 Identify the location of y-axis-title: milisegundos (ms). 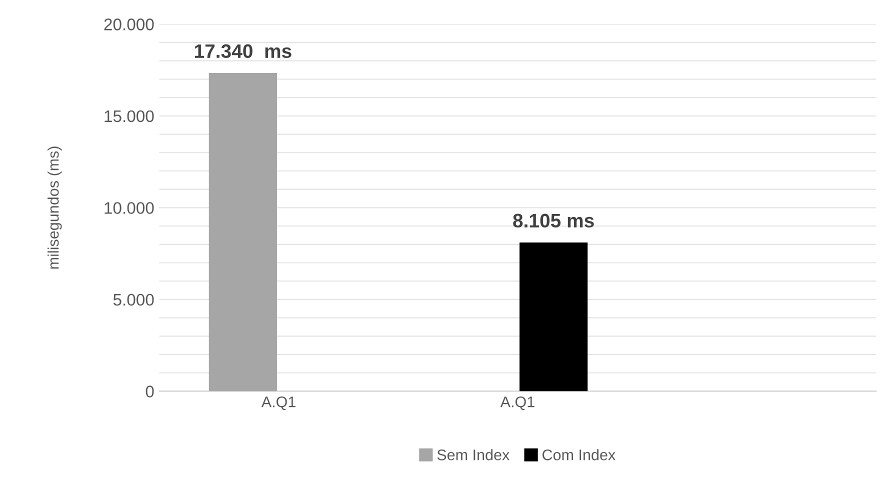
(55, 207).